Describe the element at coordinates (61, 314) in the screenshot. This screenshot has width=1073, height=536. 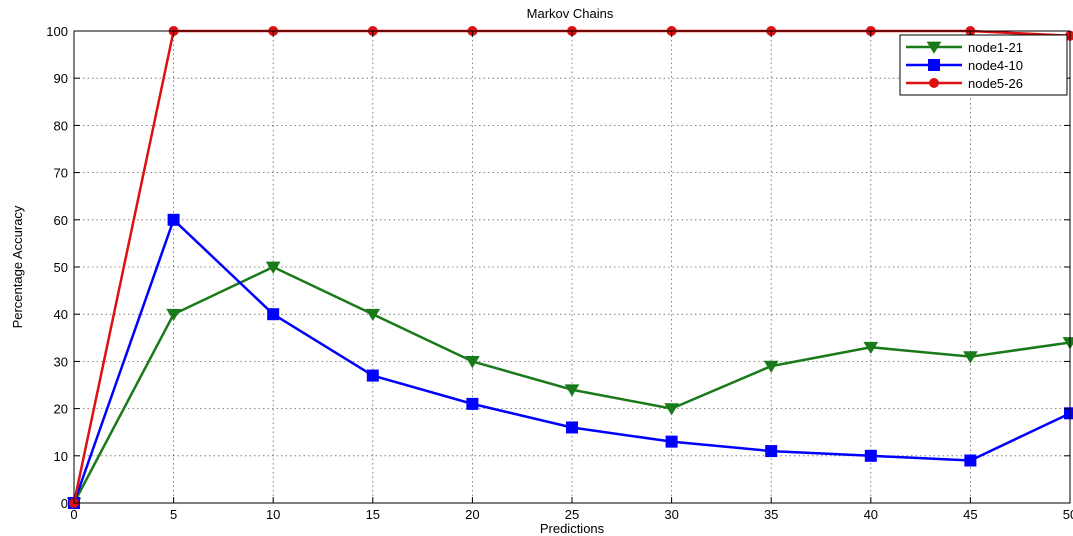
I see `y-tick-label: 40` at that location.